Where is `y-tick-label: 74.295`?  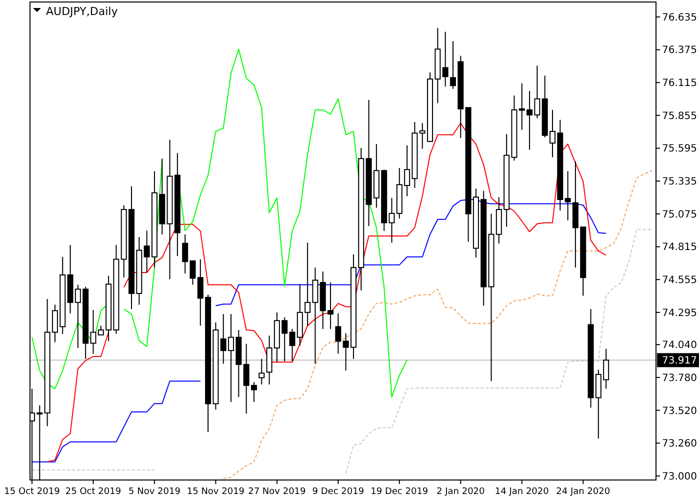
y-tick-label: 74.295 is located at coordinates (679, 313).